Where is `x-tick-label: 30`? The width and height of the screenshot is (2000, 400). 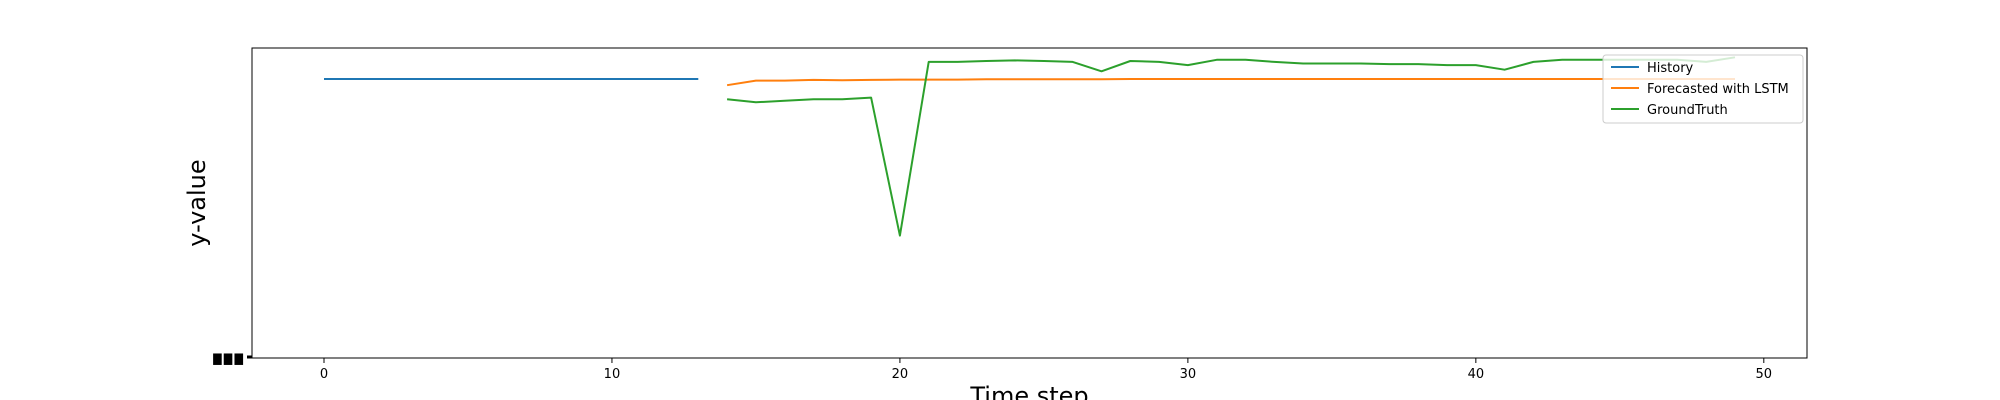 x-tick-label: 30 is located at coordinates (1188, 374).